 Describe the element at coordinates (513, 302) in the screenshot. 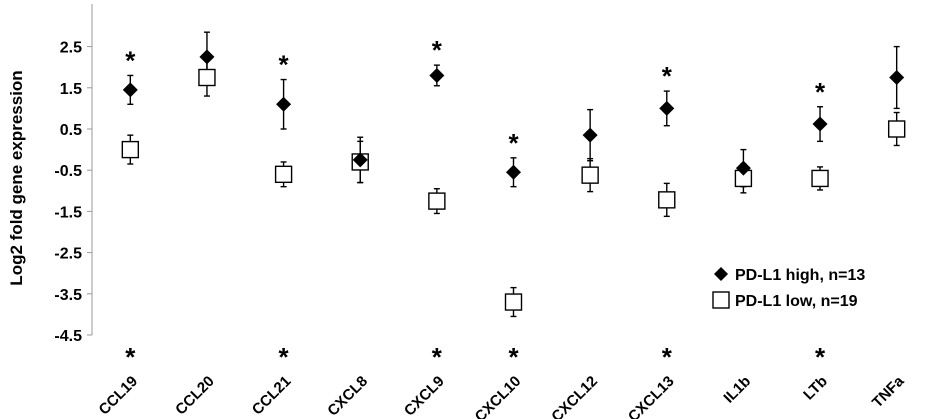

I see `marker-low-cxcl10` at that location.